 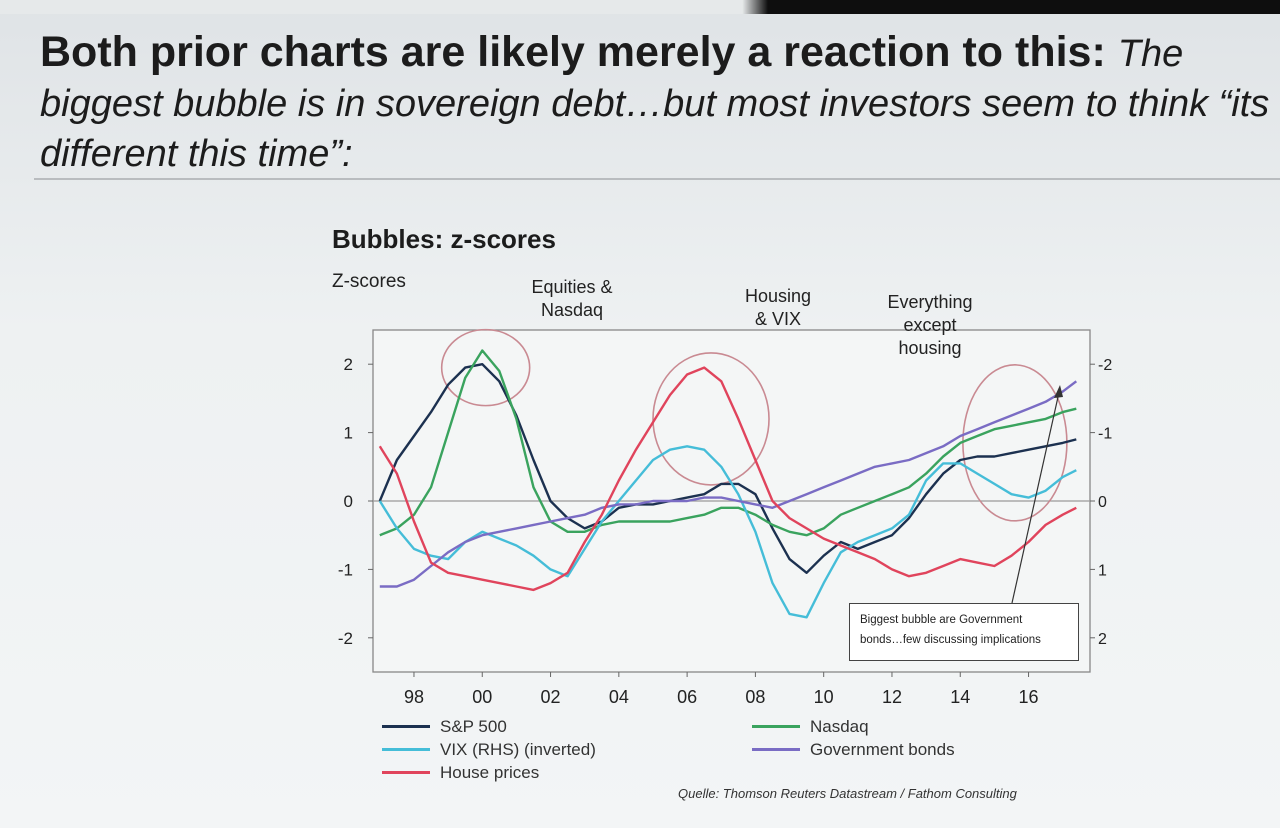 I want to click on annotation-housing: Housing, so click(x=778, y=296).